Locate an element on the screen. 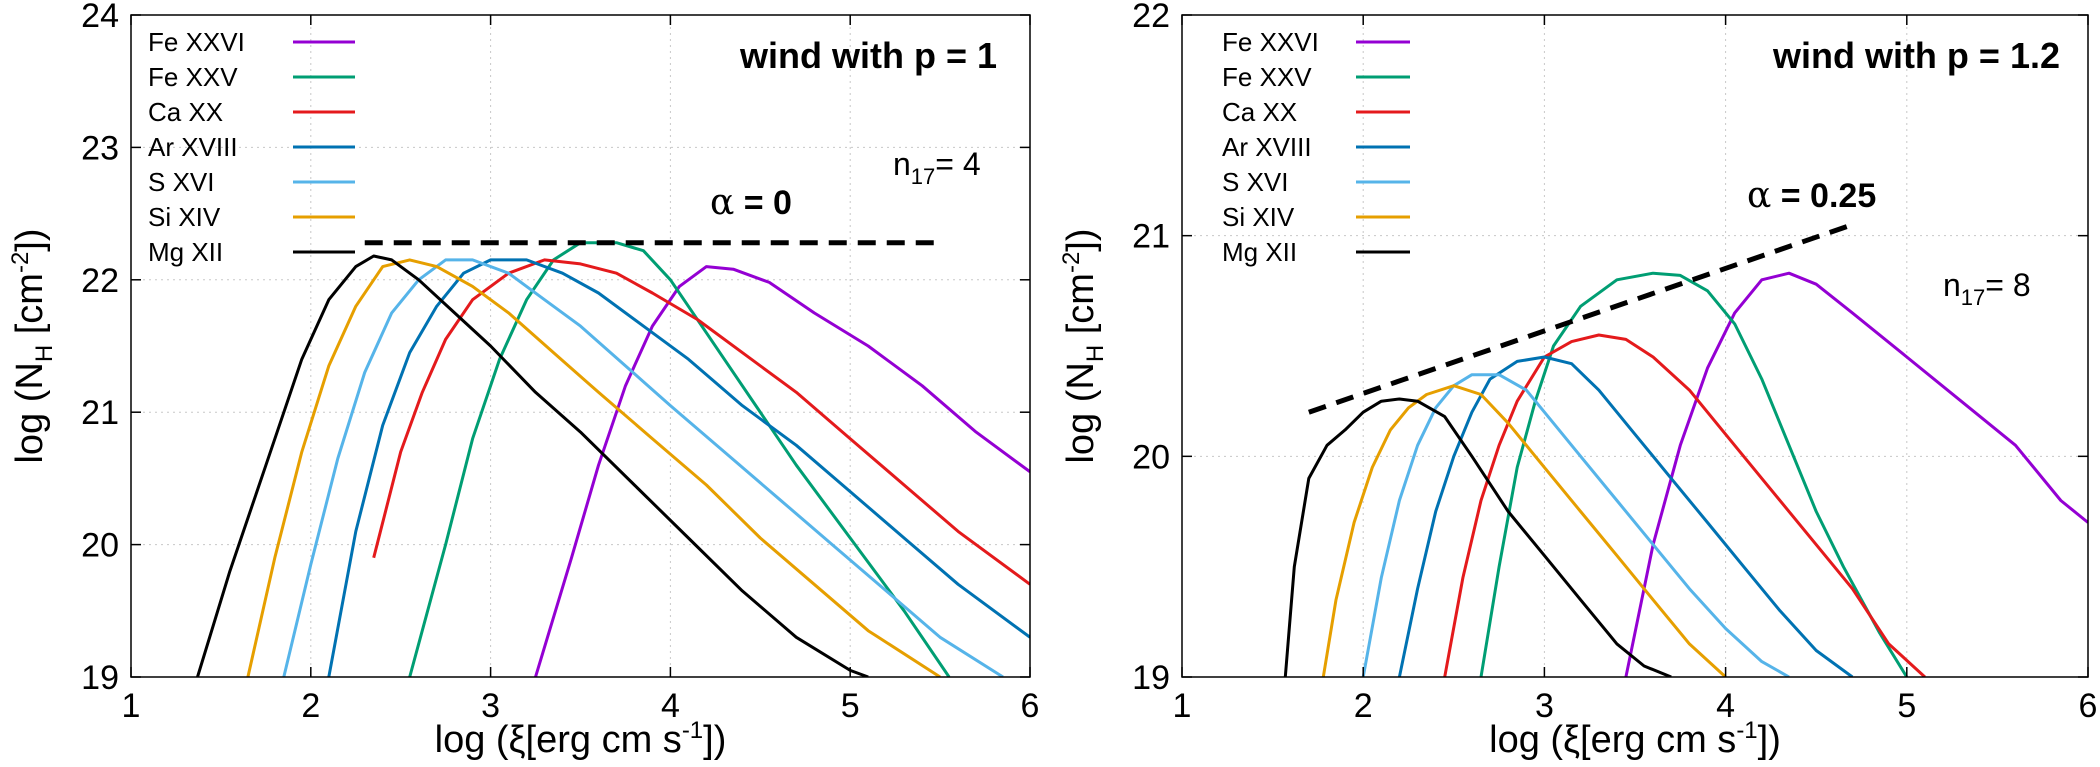 Image resolution: width=2100 pixels, height=767 pixels. y-tick-label: 23 is located at coordinates (100, 148).